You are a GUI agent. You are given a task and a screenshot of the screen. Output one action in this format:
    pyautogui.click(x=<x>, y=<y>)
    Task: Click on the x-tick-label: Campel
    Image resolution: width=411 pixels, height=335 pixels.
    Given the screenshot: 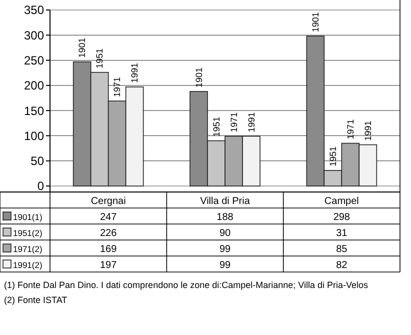 What is the action you would take?
    pyautogui.click(x=341, y=201)
    